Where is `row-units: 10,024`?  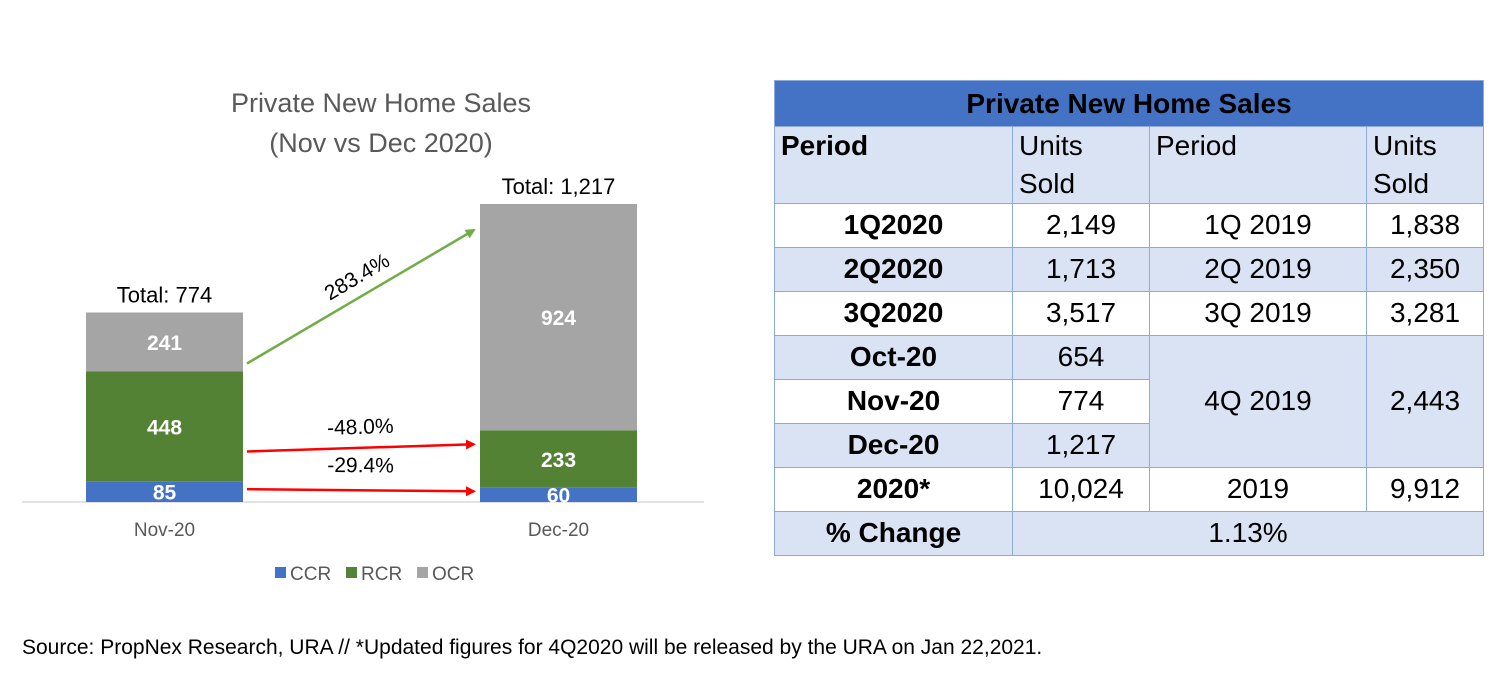
row-units: 10,024 is located at coordinates (1081, 489).